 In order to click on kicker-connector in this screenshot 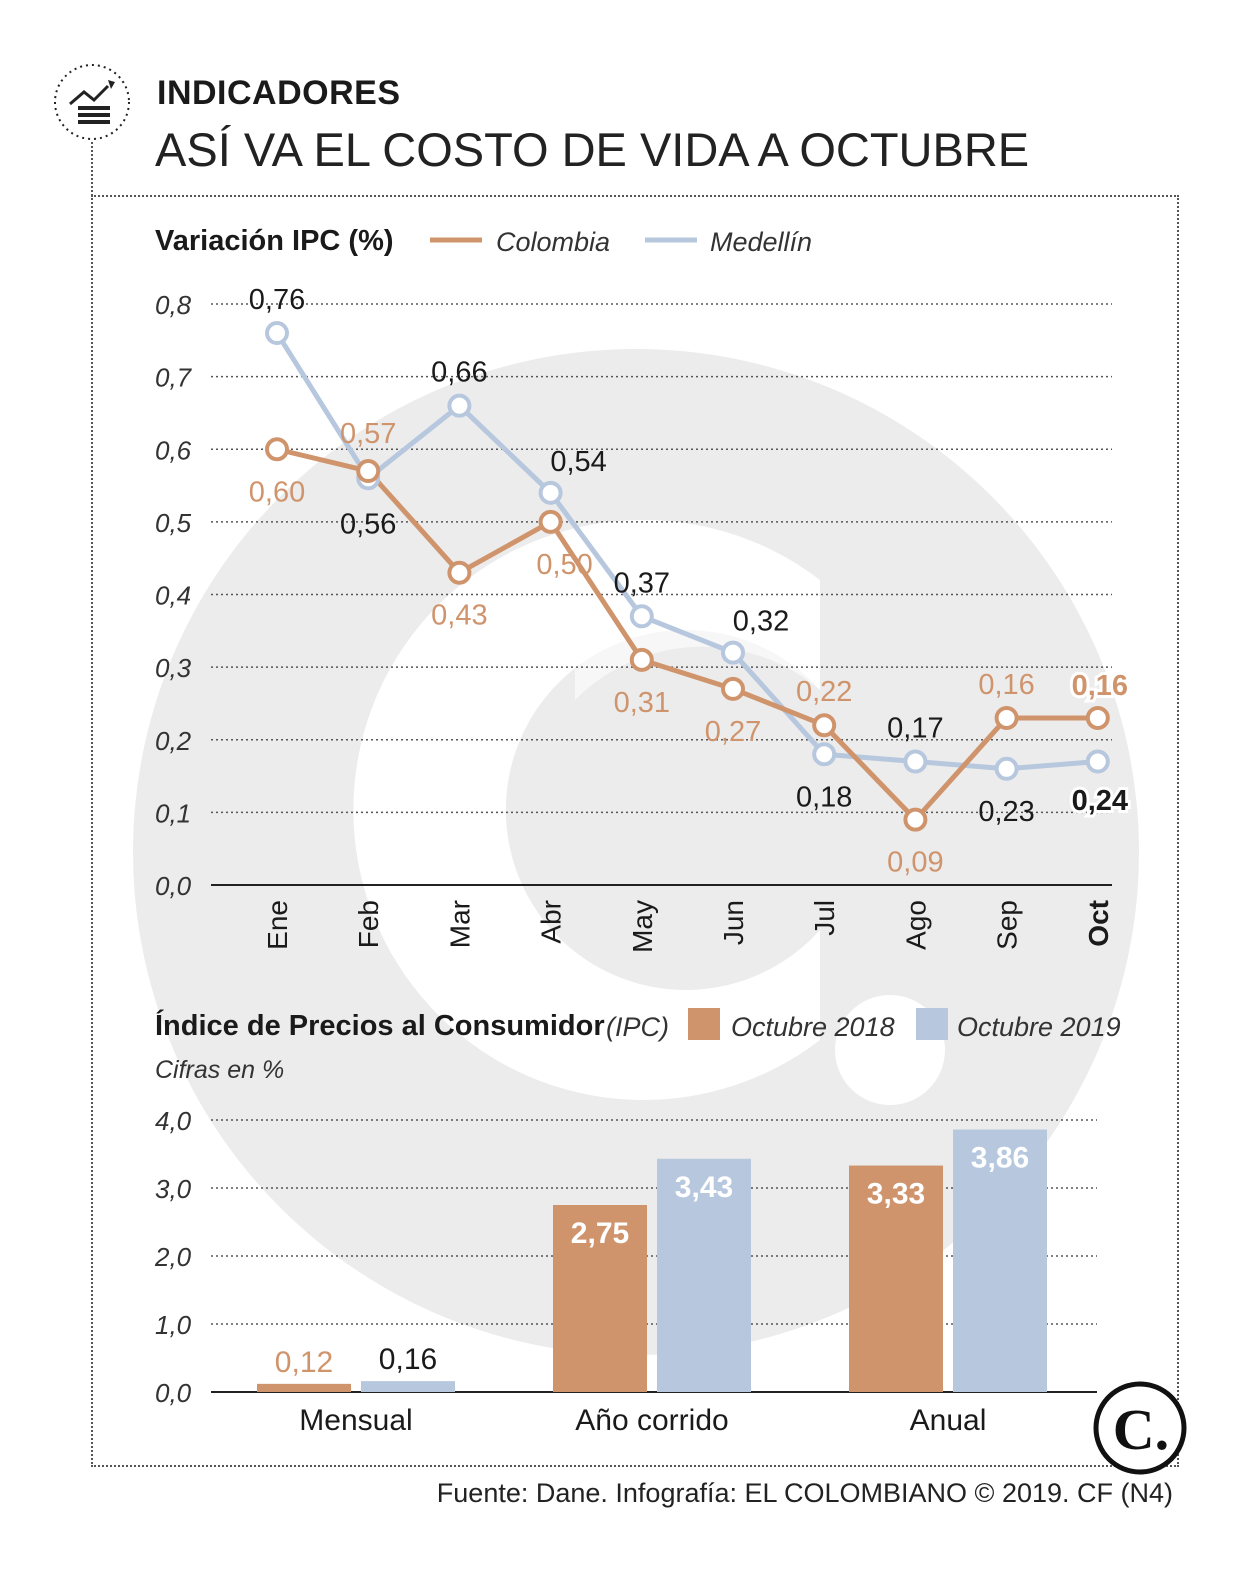, I will do `click(92, 169)`.